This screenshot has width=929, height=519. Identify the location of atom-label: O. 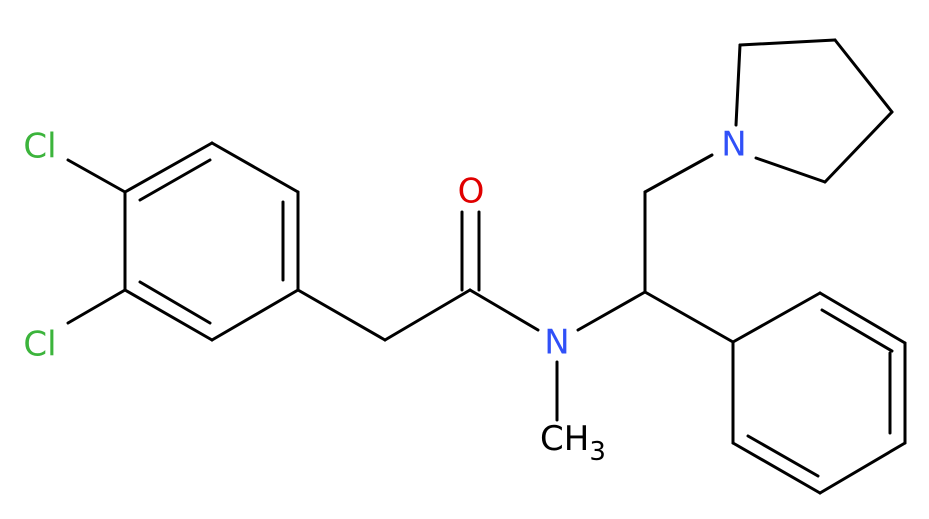
(471, 192).